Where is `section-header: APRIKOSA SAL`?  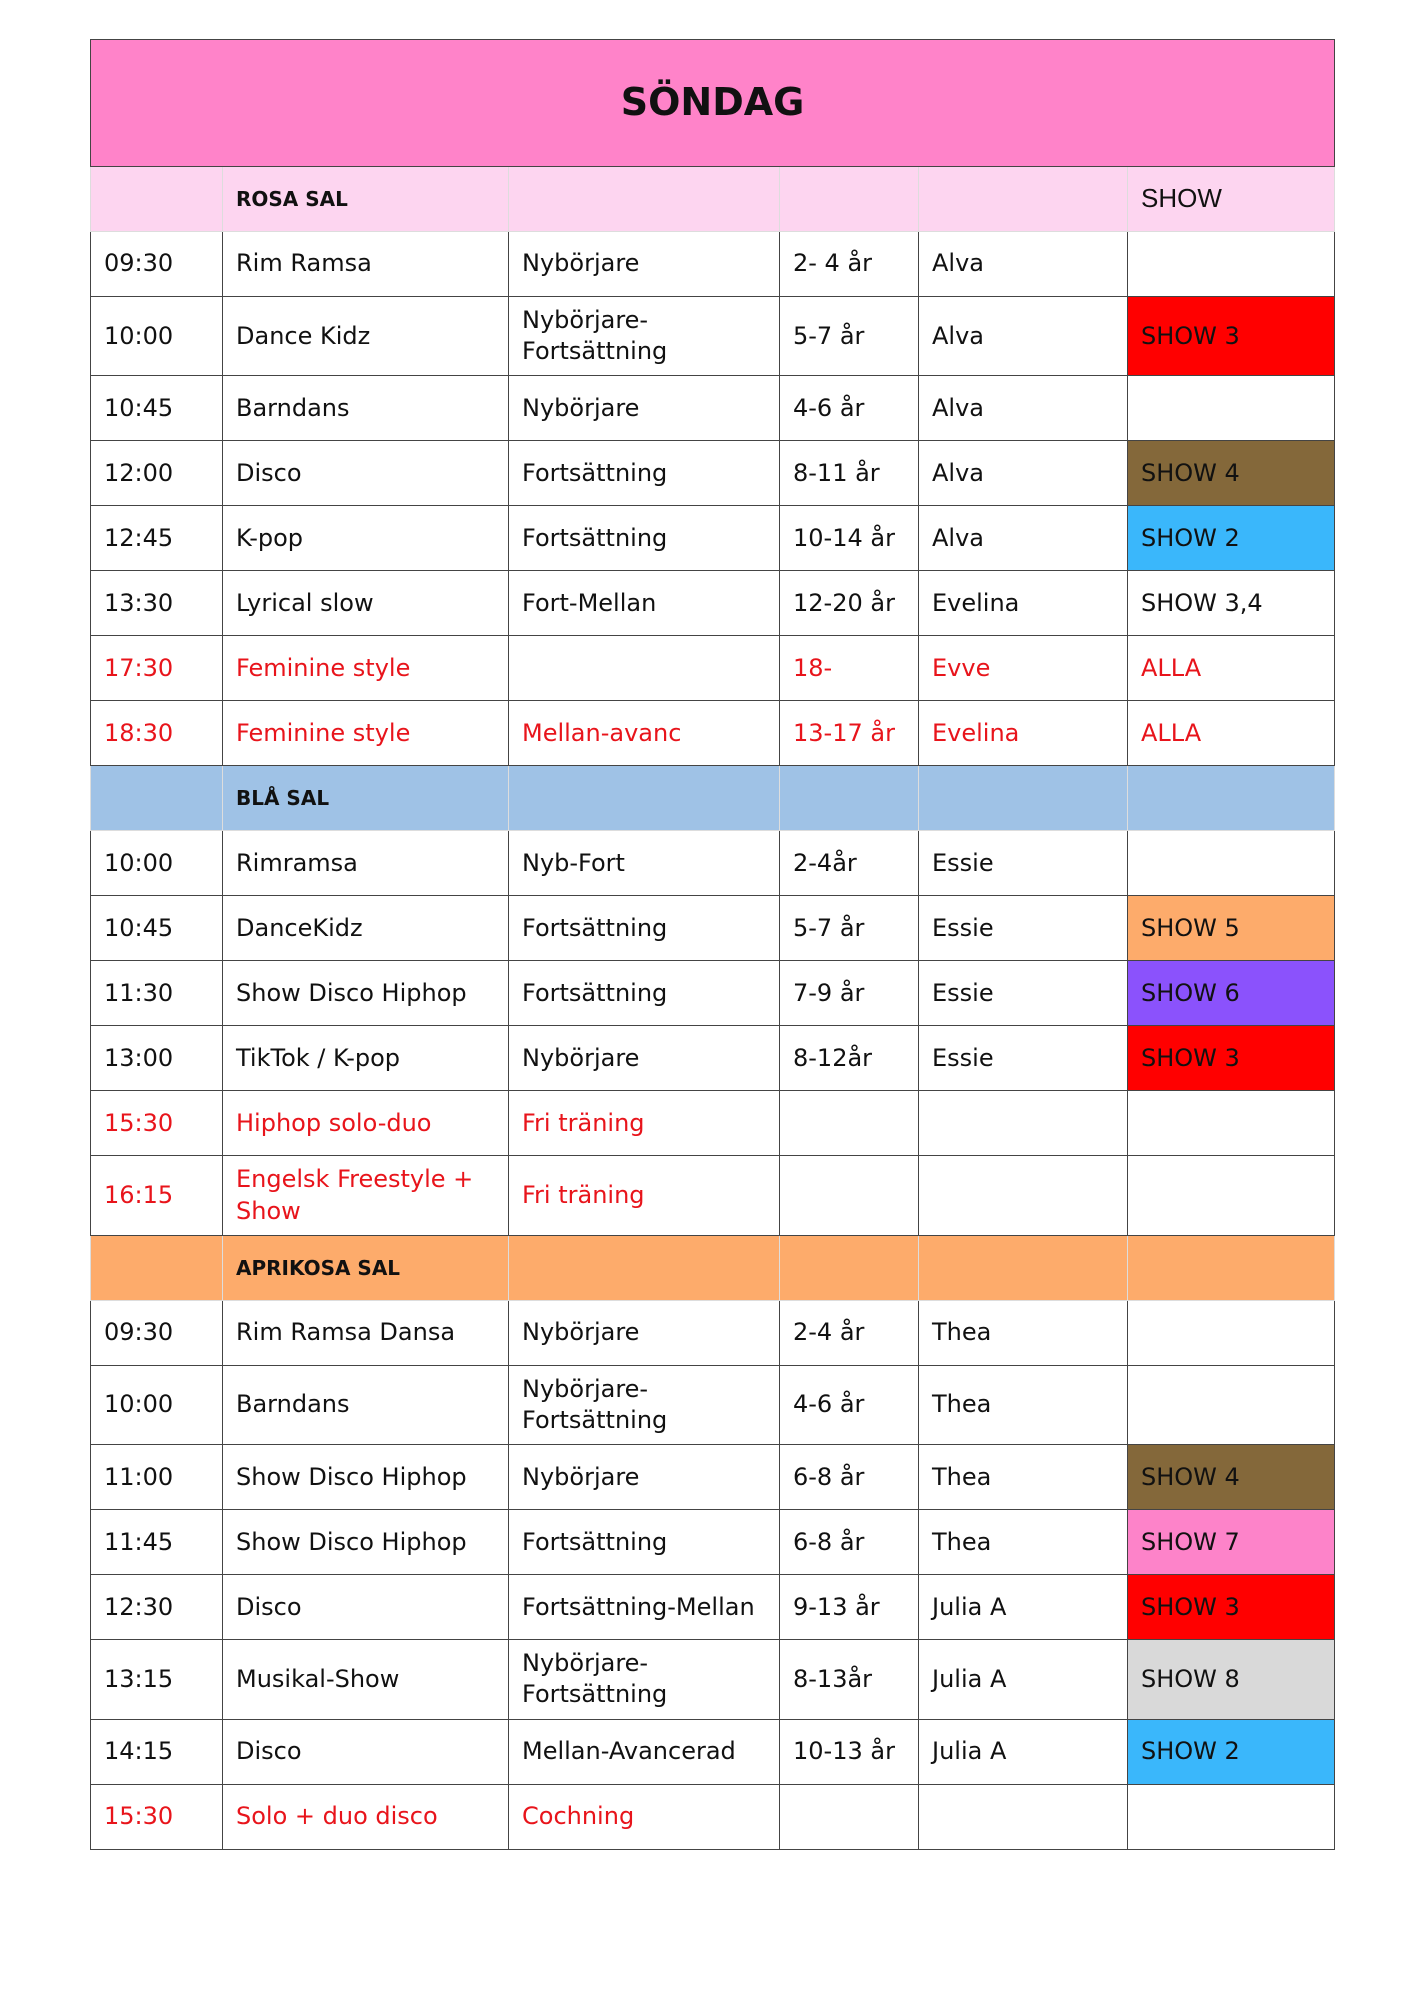
section-header: APRIKOSA SAL is located at coordinates (713, 1267).